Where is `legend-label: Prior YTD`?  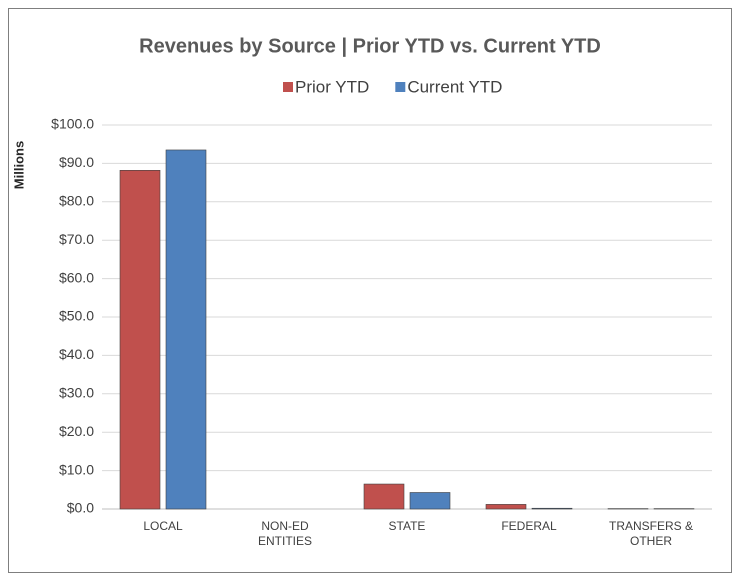
legend-label: Prior YTD is located at coordinates (332, 86).